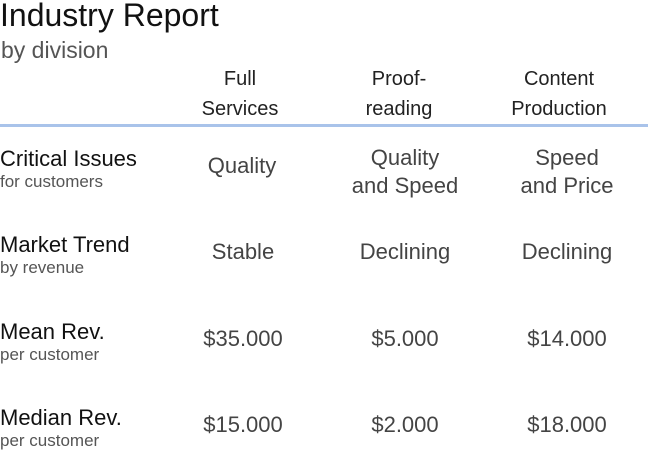  I want to click on table-cell-line2: and Speed, so click(405, 185).